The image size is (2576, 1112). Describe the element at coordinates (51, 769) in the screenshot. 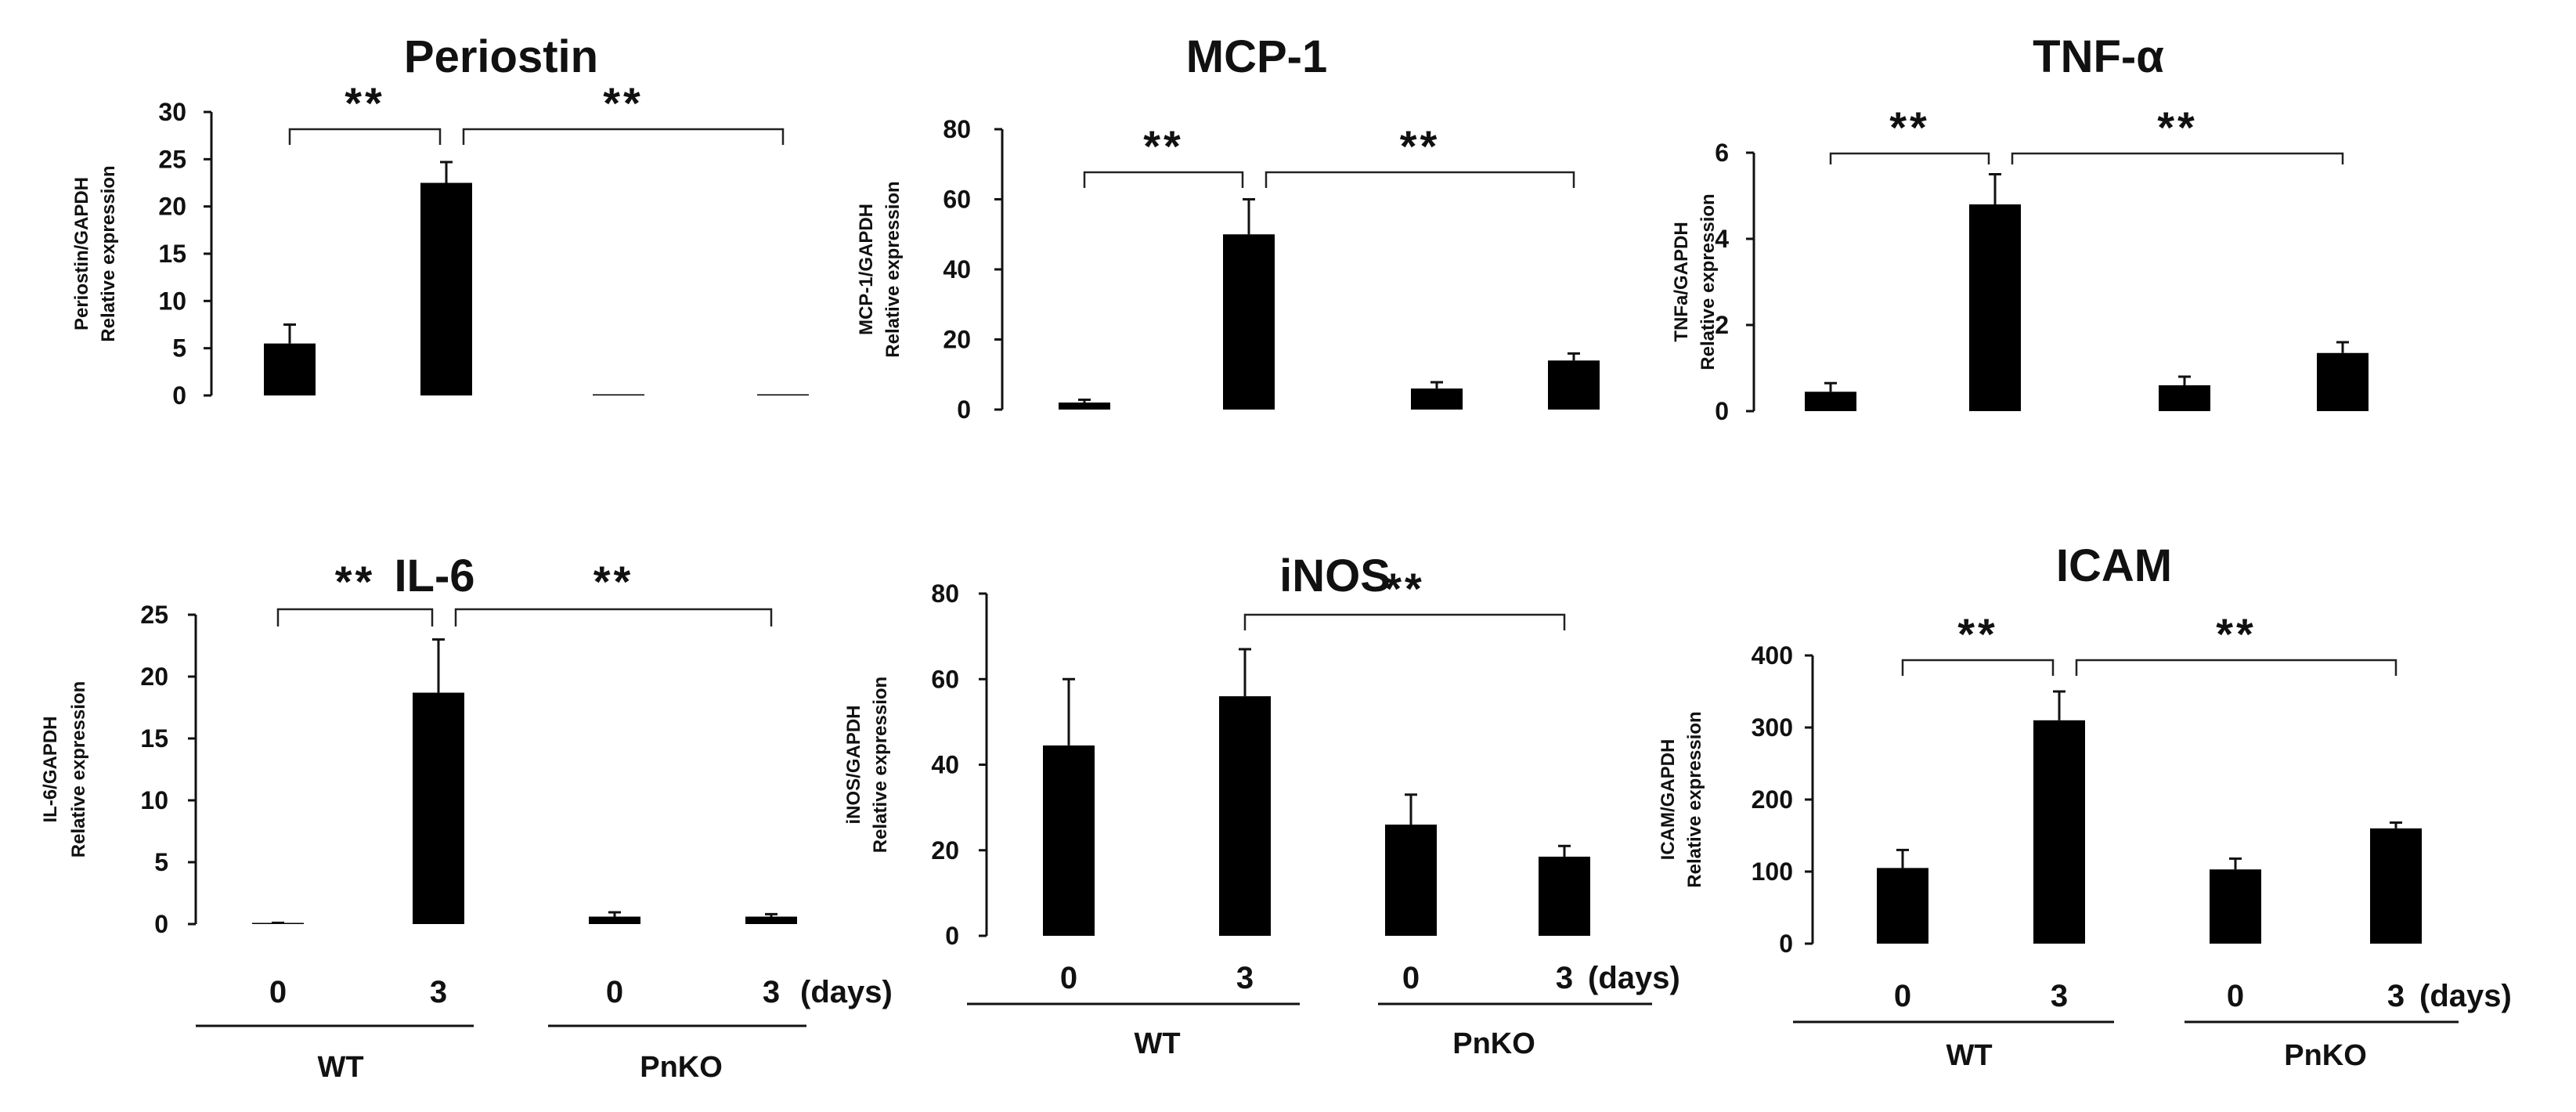

I see `y-axis-label: IL-6/GAPDH` at that location.